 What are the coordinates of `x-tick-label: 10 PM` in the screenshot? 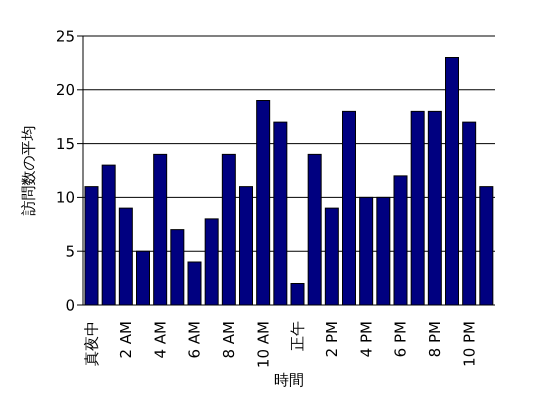 It's located at (469, 344).